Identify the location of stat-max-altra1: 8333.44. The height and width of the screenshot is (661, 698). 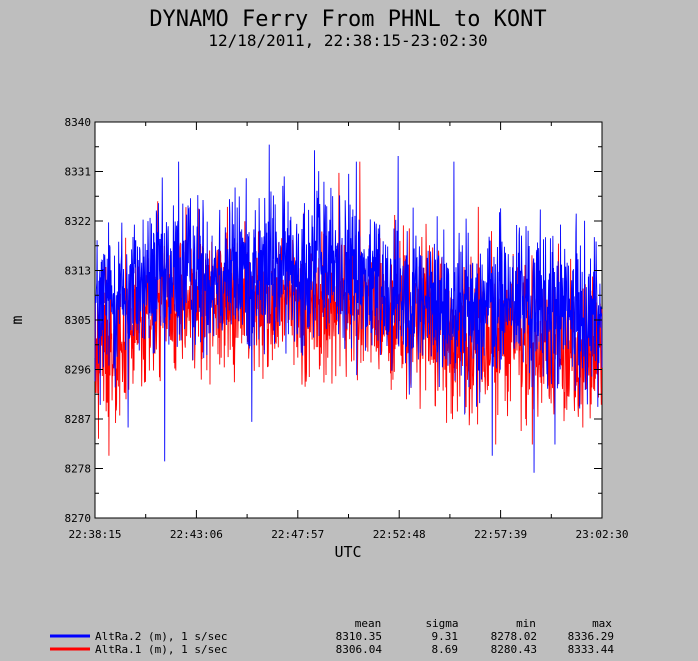
(591, 649).